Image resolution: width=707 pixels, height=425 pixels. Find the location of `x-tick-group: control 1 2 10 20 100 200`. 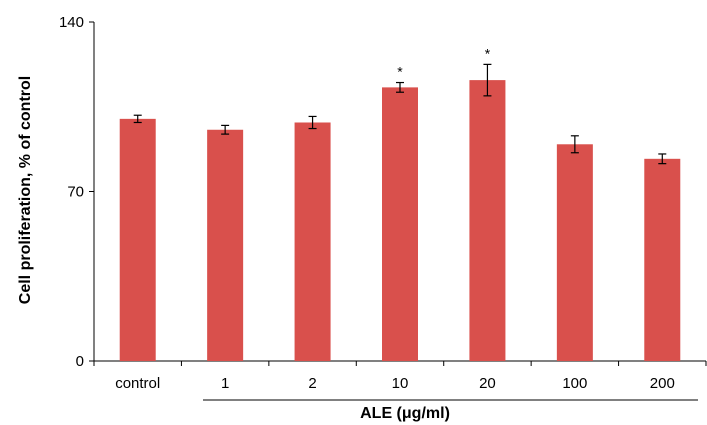

x-tick-group: control 1 2 10 20 100 200 is located at coordinates (400, 376).